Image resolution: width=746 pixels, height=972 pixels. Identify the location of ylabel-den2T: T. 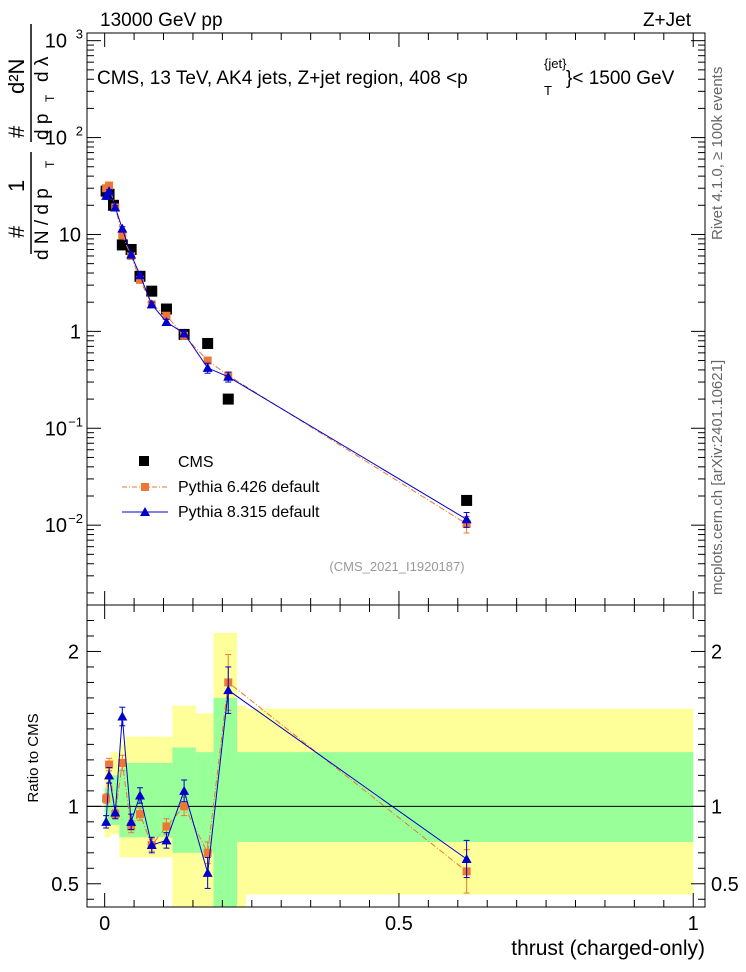
(50, 98).